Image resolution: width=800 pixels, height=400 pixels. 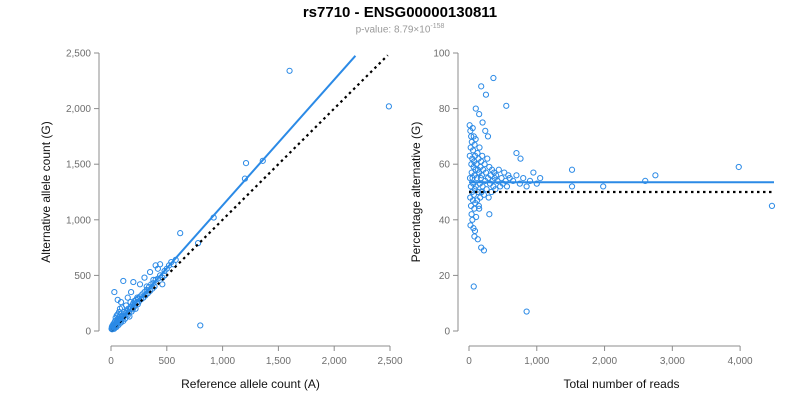 What do you see at coordinates (621, 384) in the screenshot?
I see `right-x-axis-label: Total number of reads` at bounding box center [621, 384].